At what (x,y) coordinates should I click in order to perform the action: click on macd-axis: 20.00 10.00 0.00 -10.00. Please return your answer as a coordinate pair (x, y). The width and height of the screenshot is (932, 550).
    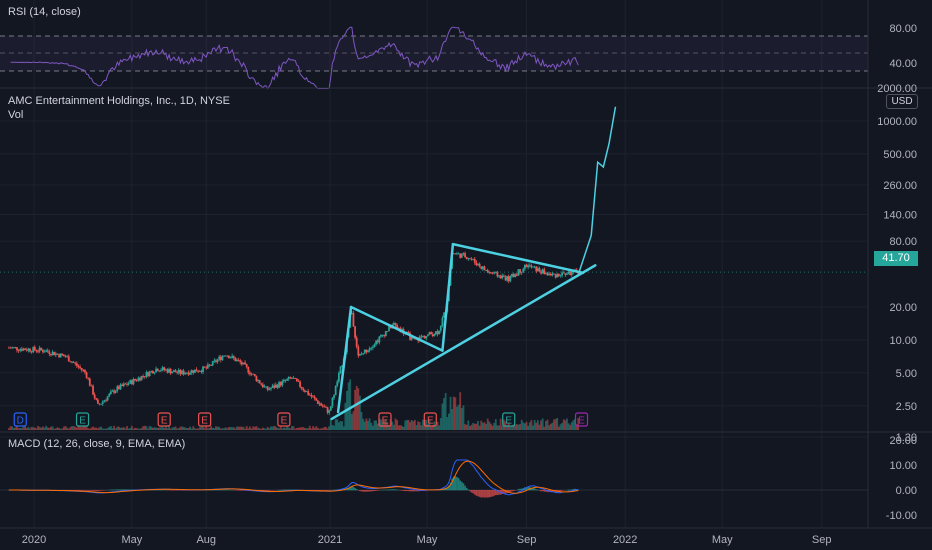
    Looking at the image, I should click on (901, 478).